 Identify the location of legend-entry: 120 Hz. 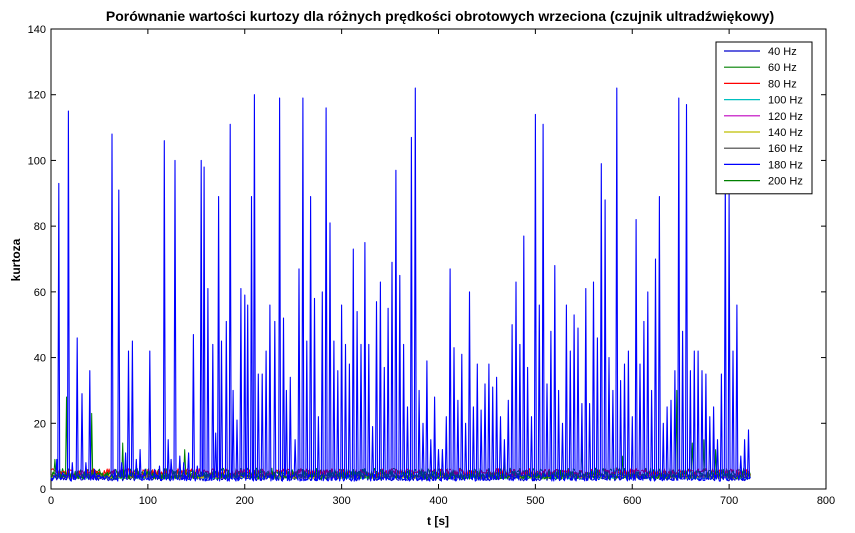
(785, 117).